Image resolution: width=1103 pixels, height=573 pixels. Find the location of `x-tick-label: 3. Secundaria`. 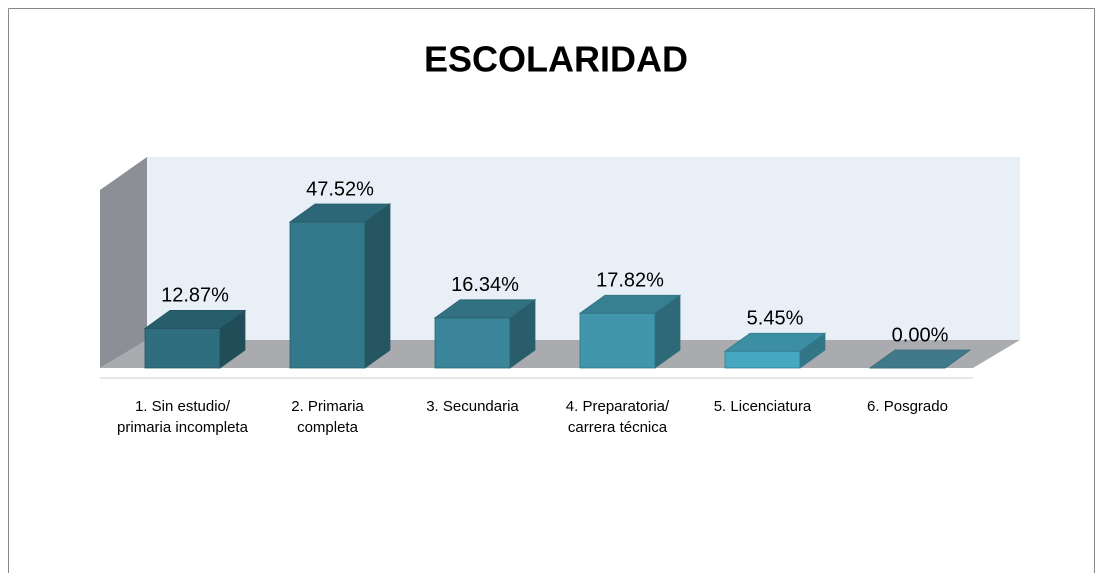

x-tick-label: 3. Secundaria is located at coordinates (472, 406).